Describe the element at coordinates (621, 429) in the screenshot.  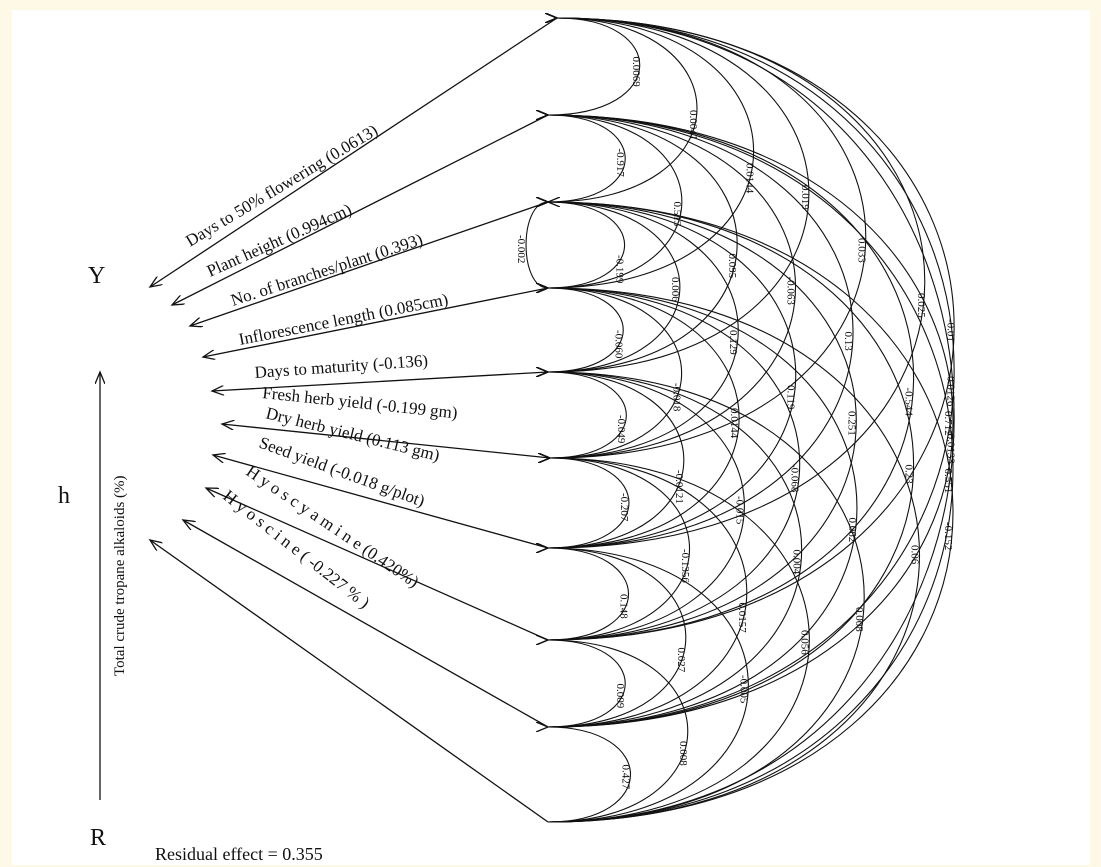
I see `correlation-label: -0.049` at that location.